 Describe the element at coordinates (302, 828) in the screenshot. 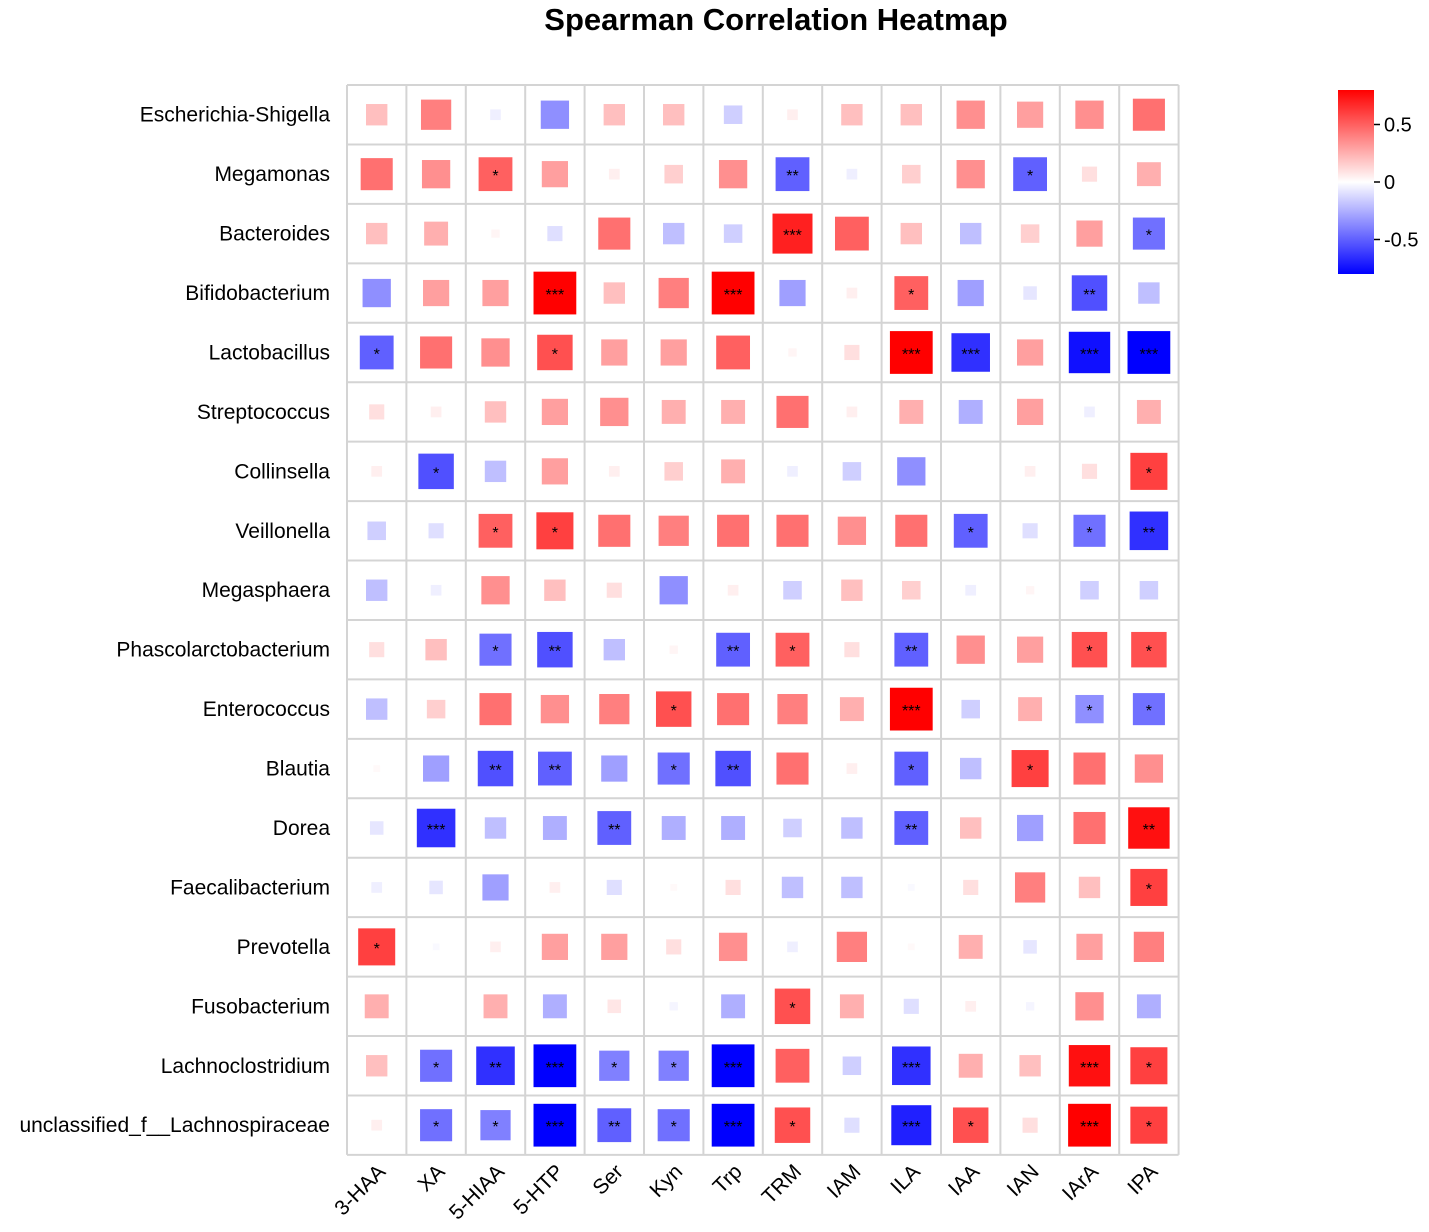

I see `row-label: Dorea` at that location.